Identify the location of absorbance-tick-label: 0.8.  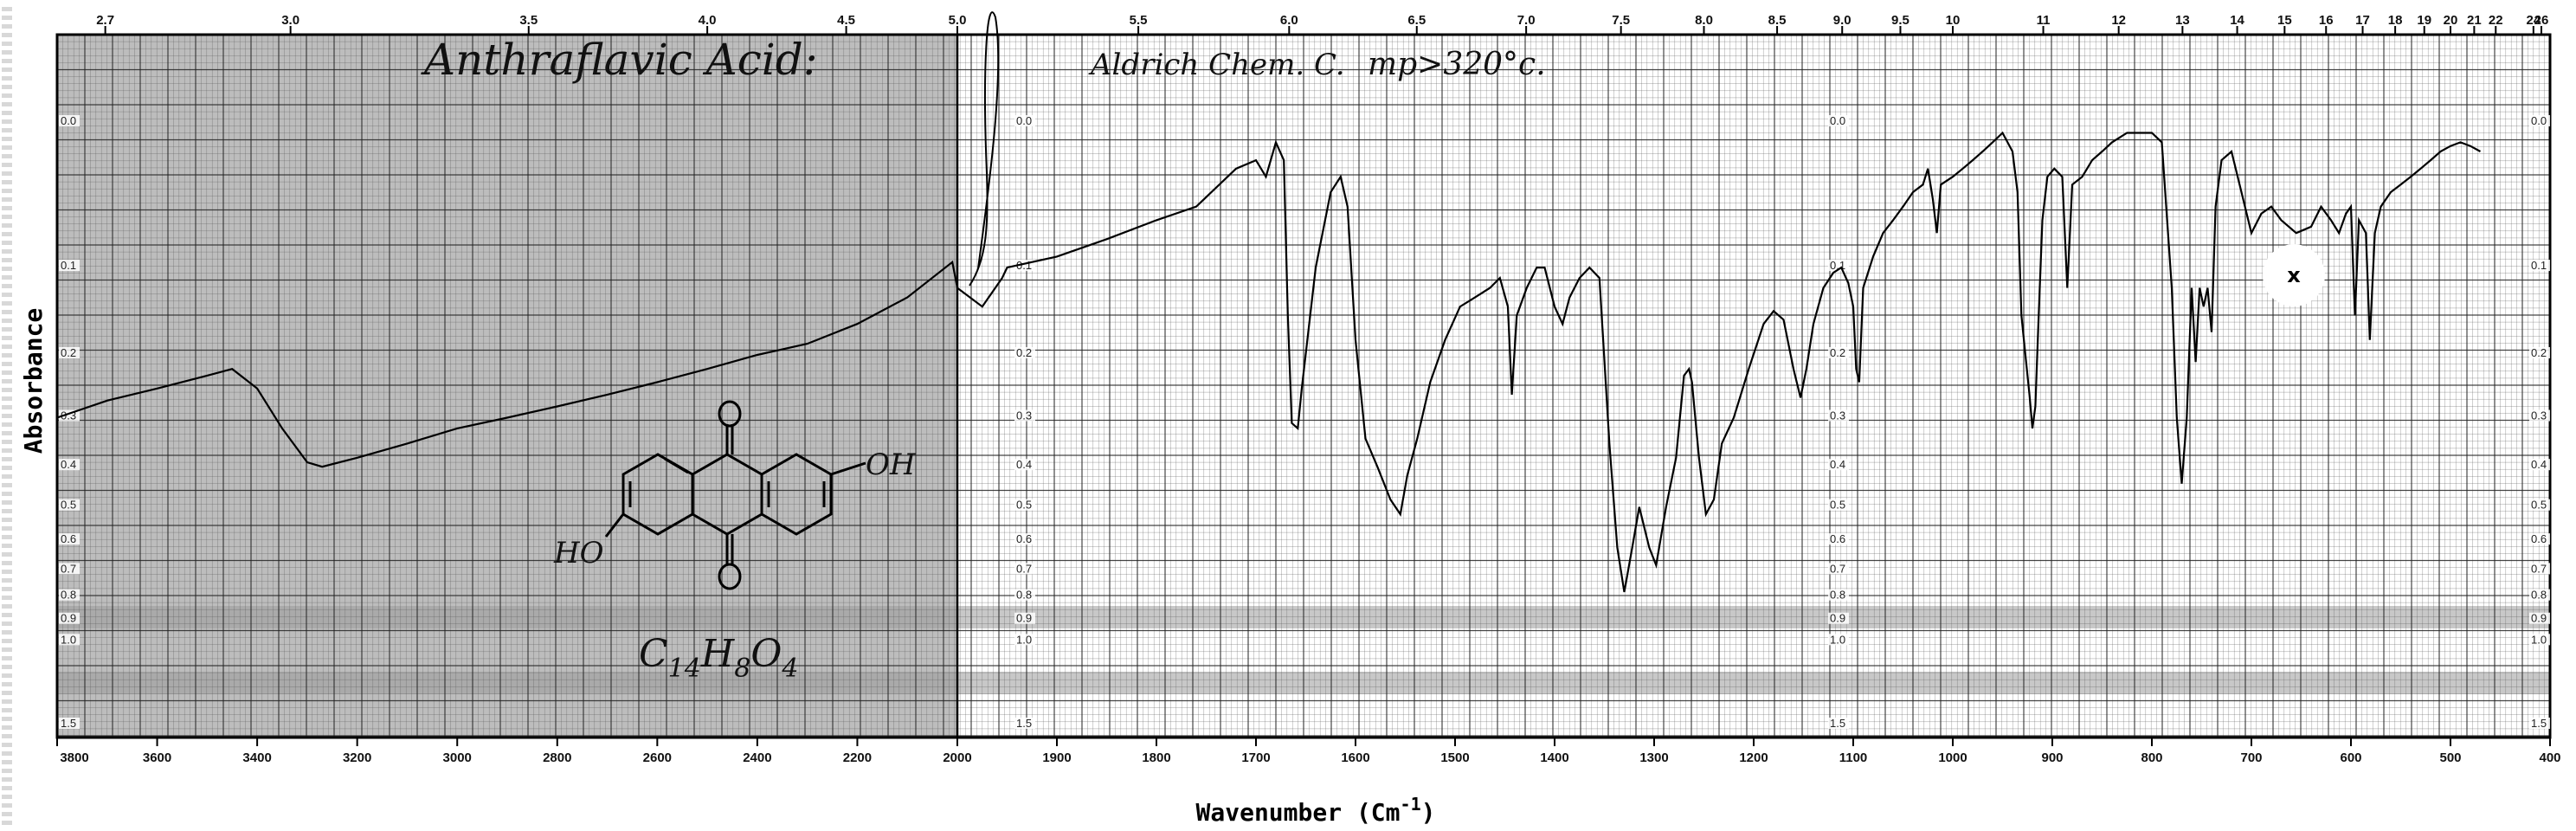
(68, 595).